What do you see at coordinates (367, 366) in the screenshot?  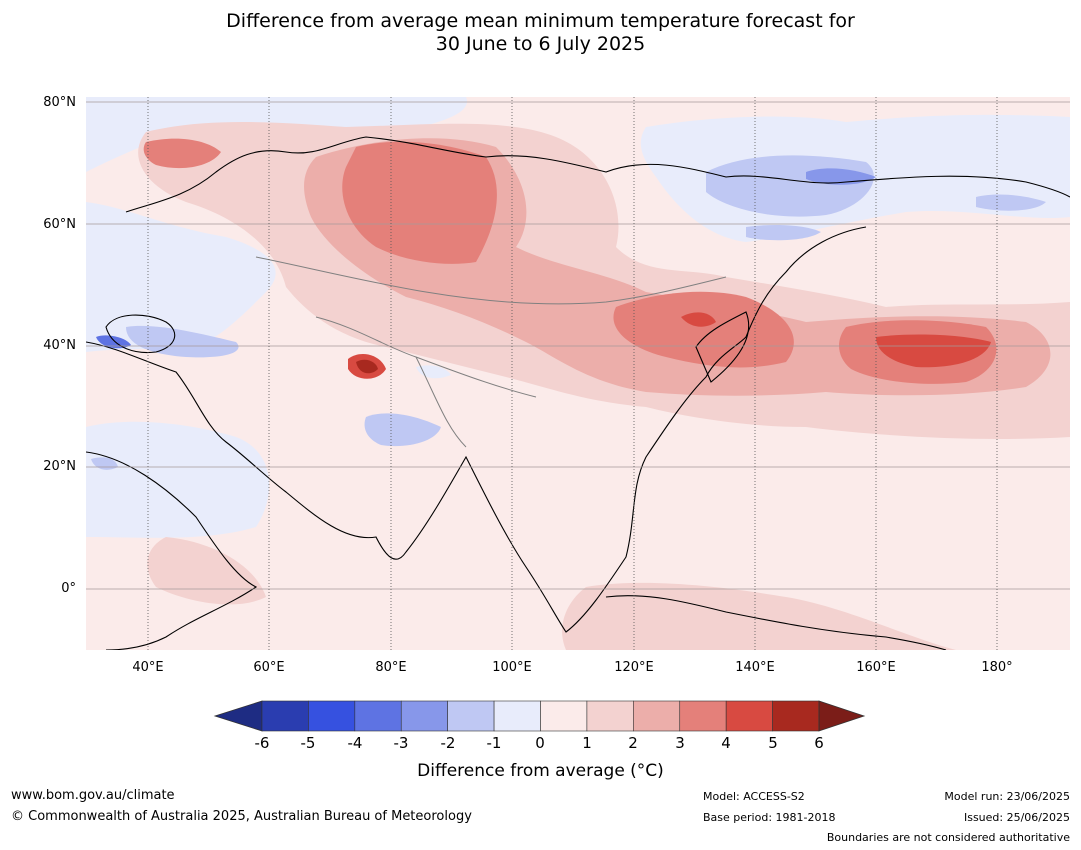 I see `himalaya-warm-peak` at bounding box center [367, 366].